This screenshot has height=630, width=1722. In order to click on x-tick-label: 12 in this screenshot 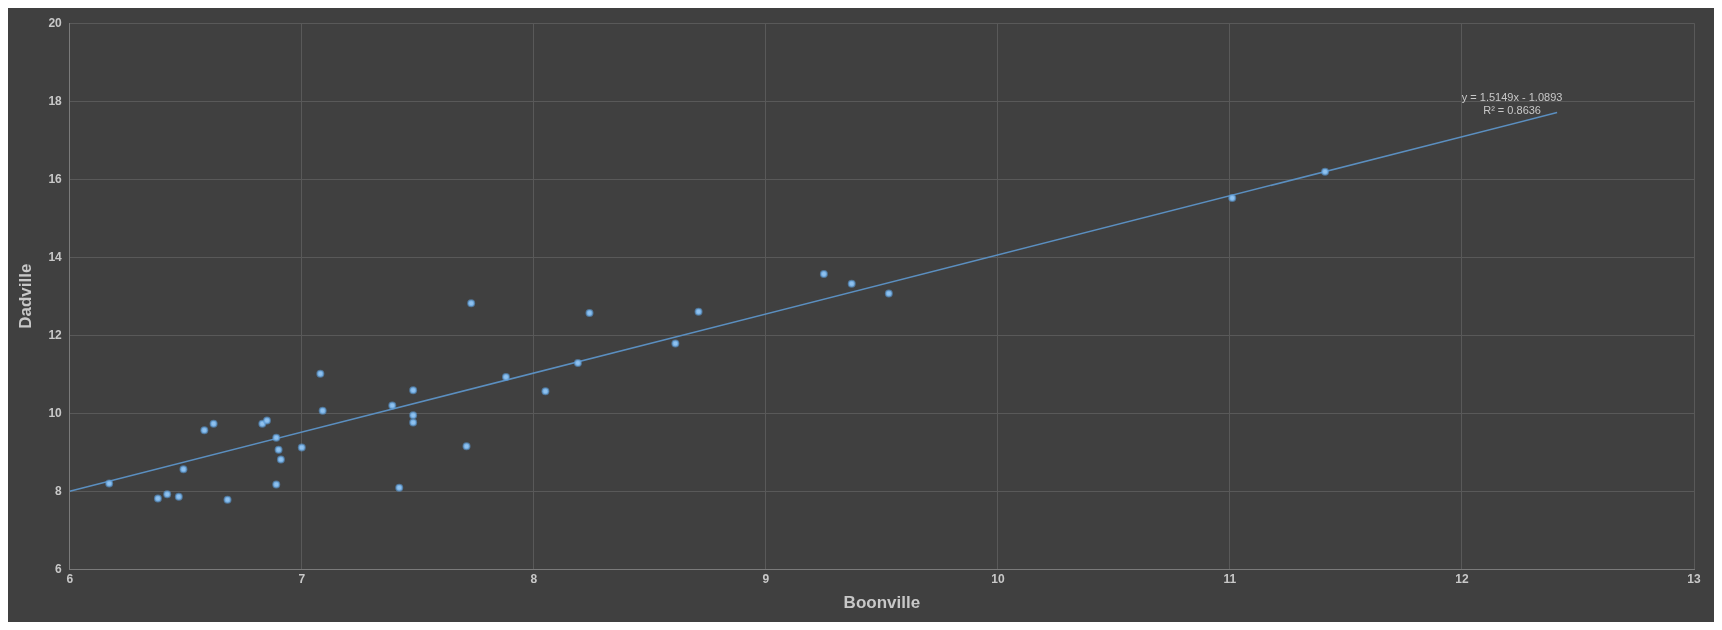, I will do `click(1462, 578)`.